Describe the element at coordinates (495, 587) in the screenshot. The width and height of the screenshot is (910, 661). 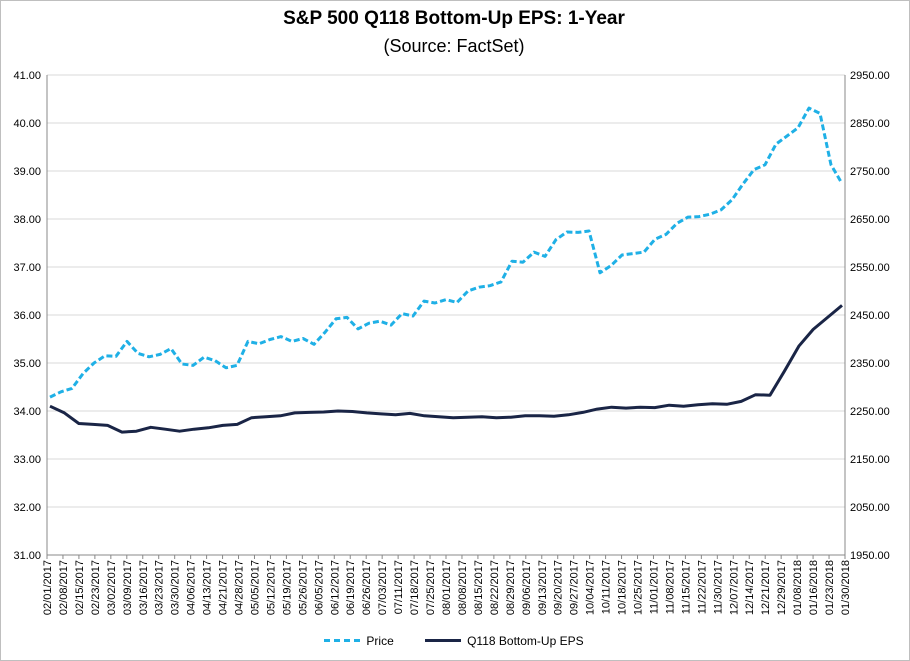
I see `x-tick-label: 08/22/2017` at that location.